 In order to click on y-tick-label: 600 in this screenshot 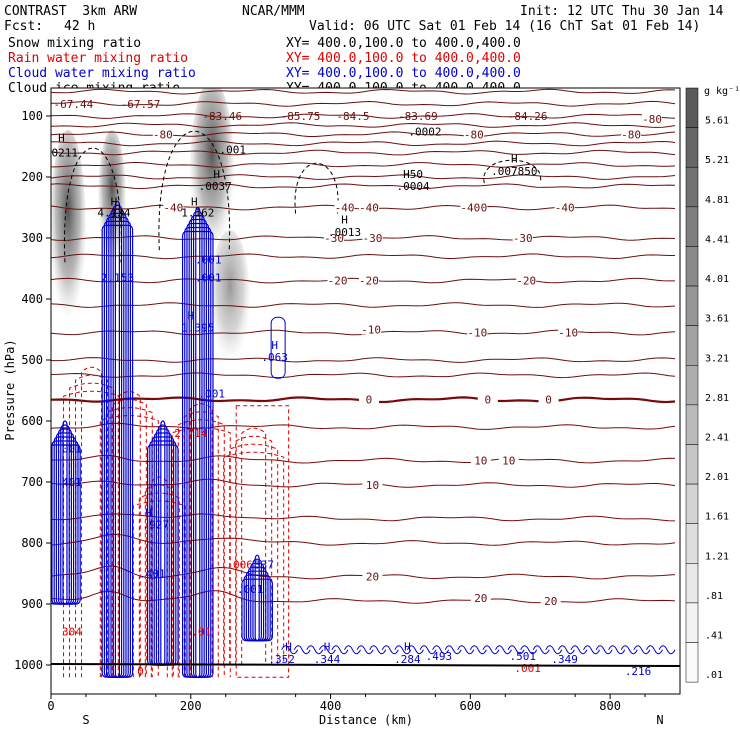, I will do `click(32, 421)`.